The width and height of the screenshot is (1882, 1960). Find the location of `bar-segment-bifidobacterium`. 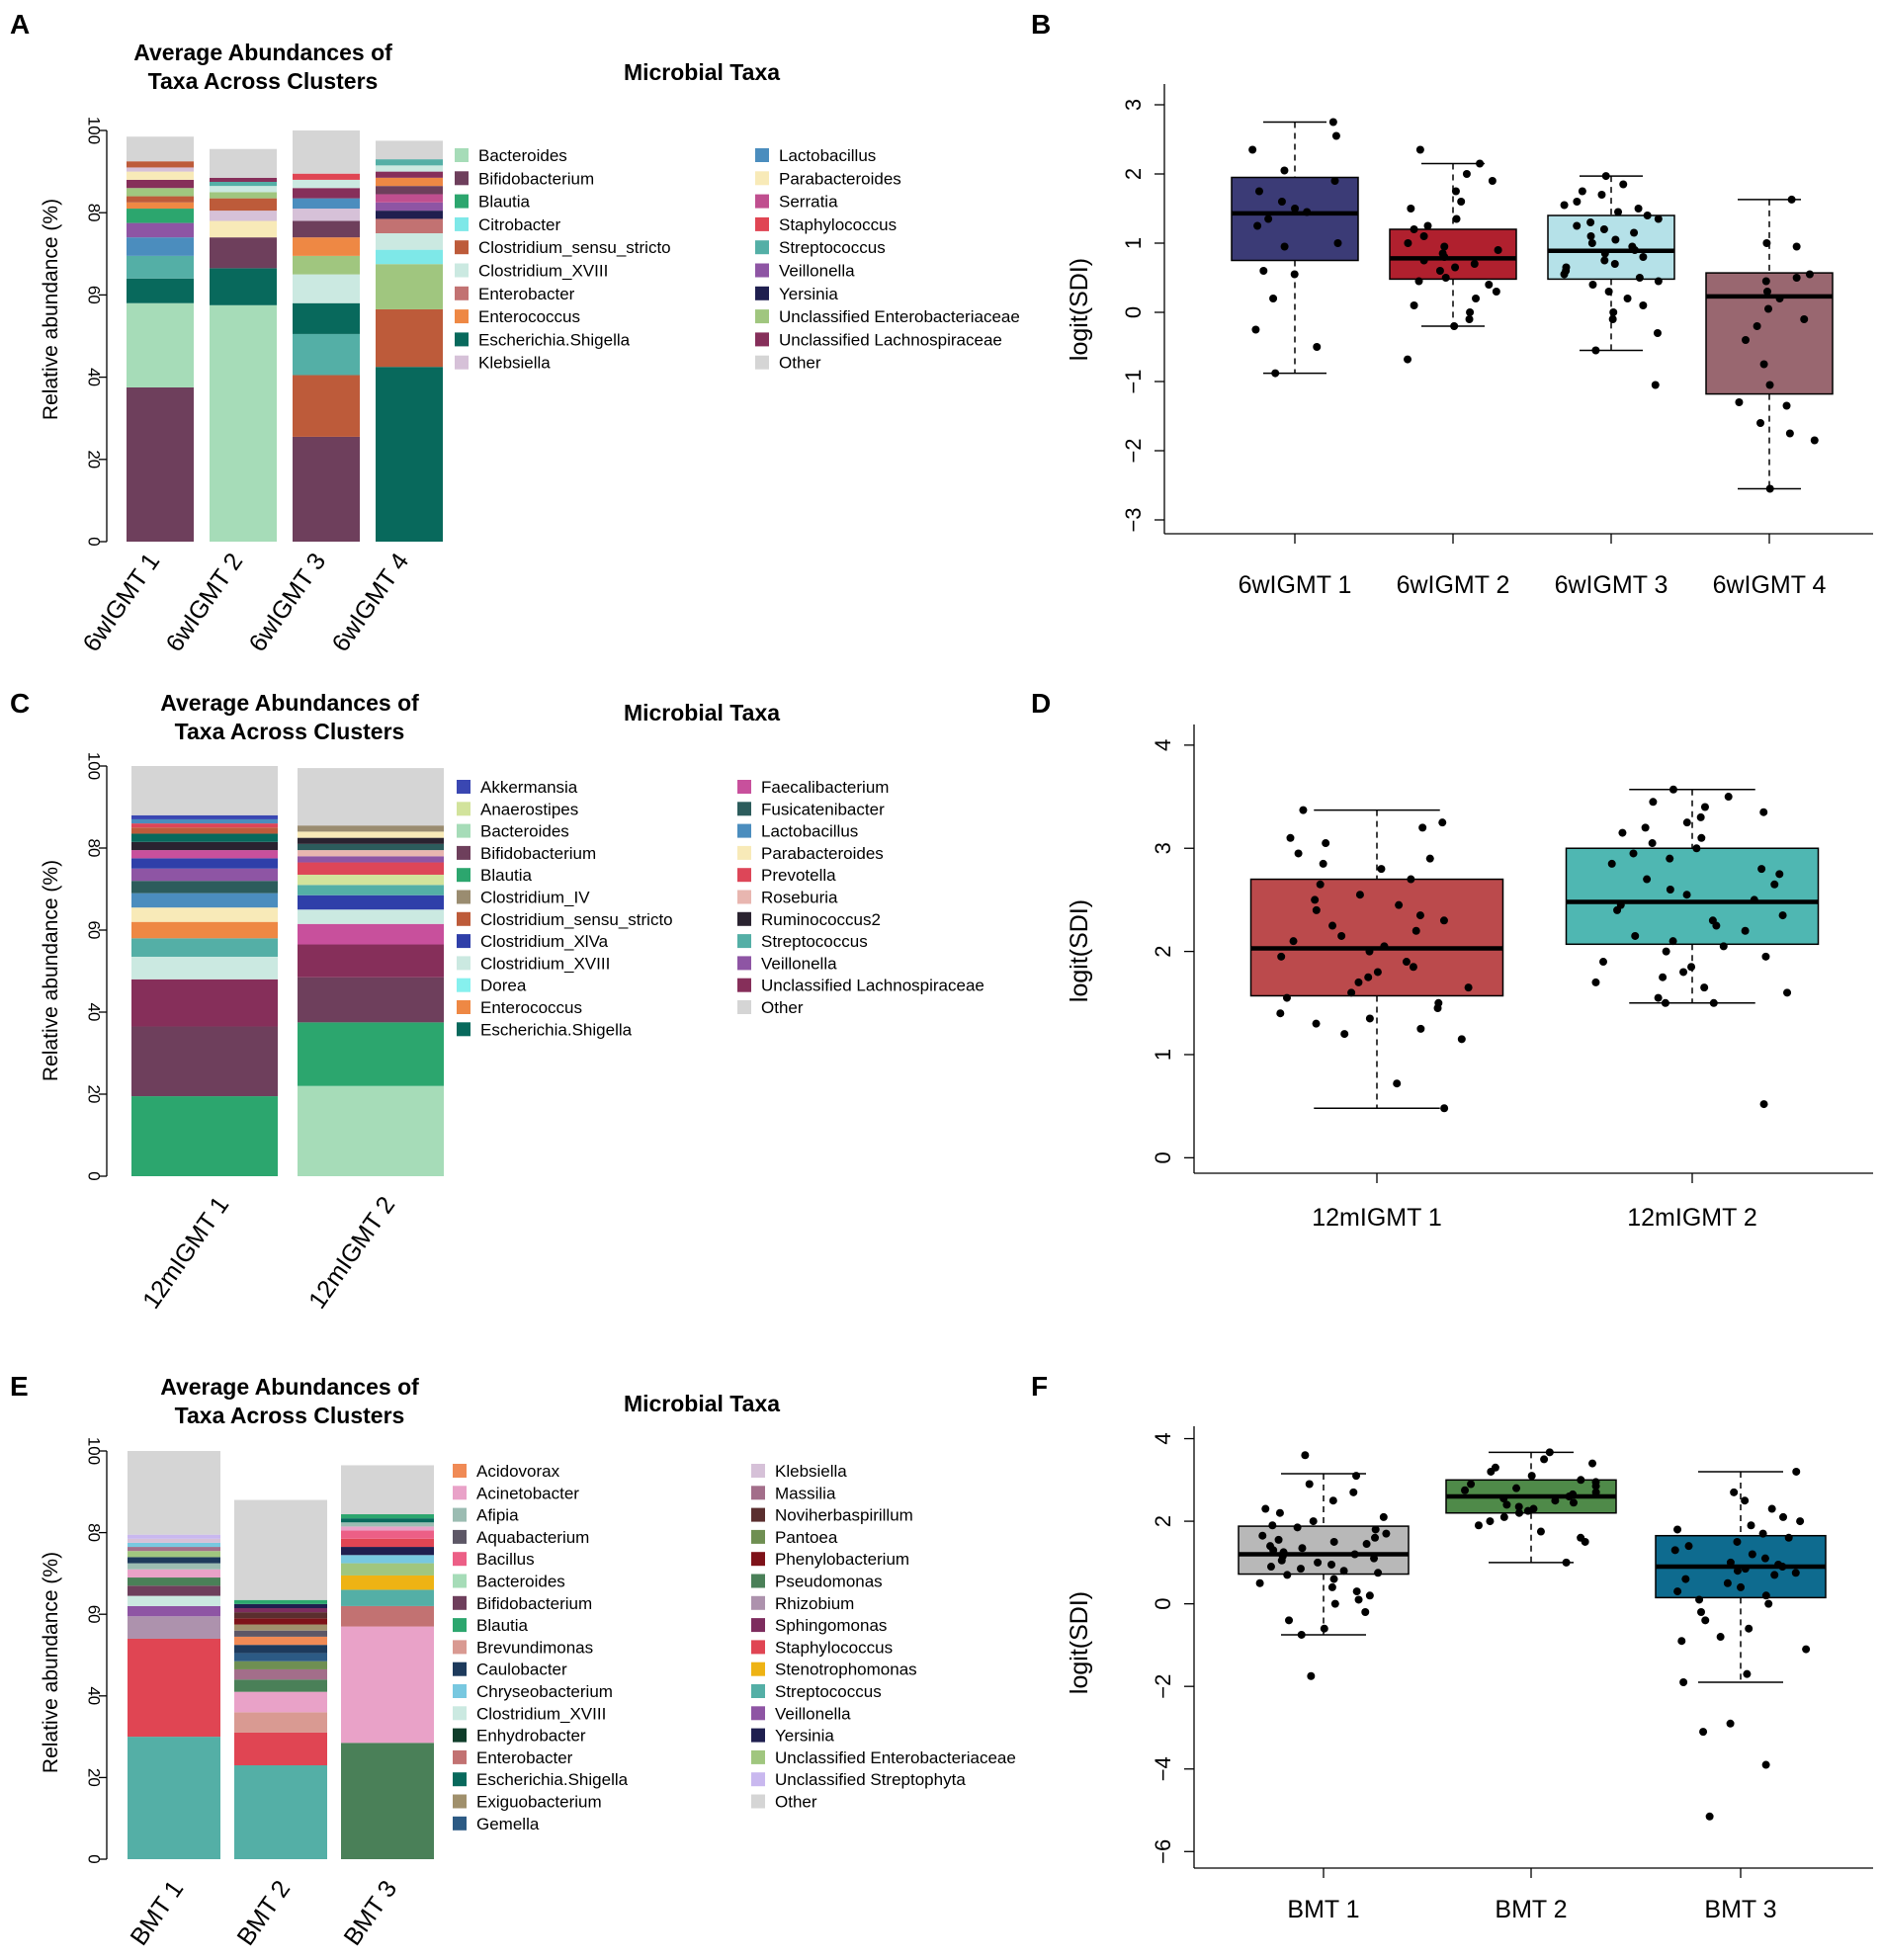

bar-segment-bifidobacterium is located at coordinates (244, 253).